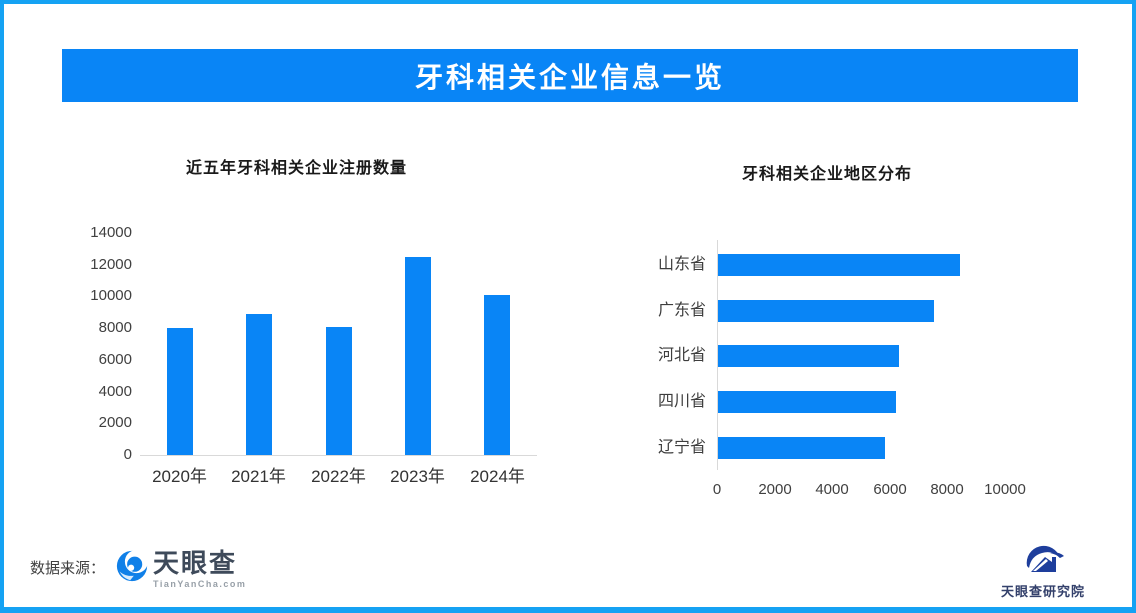 The height and width of the screenshot is (613, 1136). Describe the element at coordinates (832, 489) in the screenshot. I see `x-tick-label: 4000` at that location.